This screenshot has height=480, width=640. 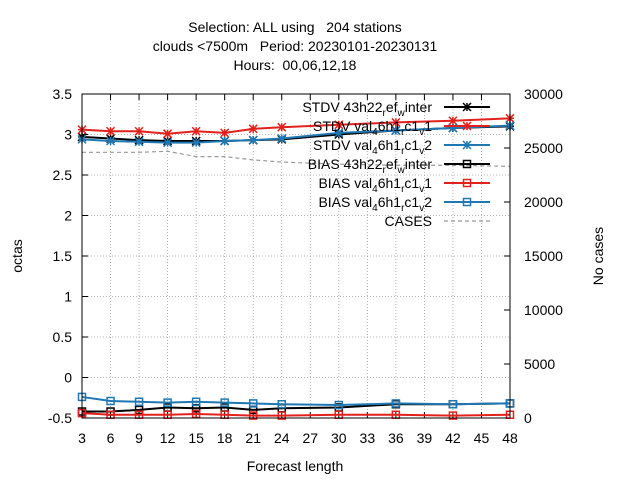 What do you see at coordinates (60, 418) in the screenshot?
I see `y-tick-label: -0.5` at bounding box center [60, 418].